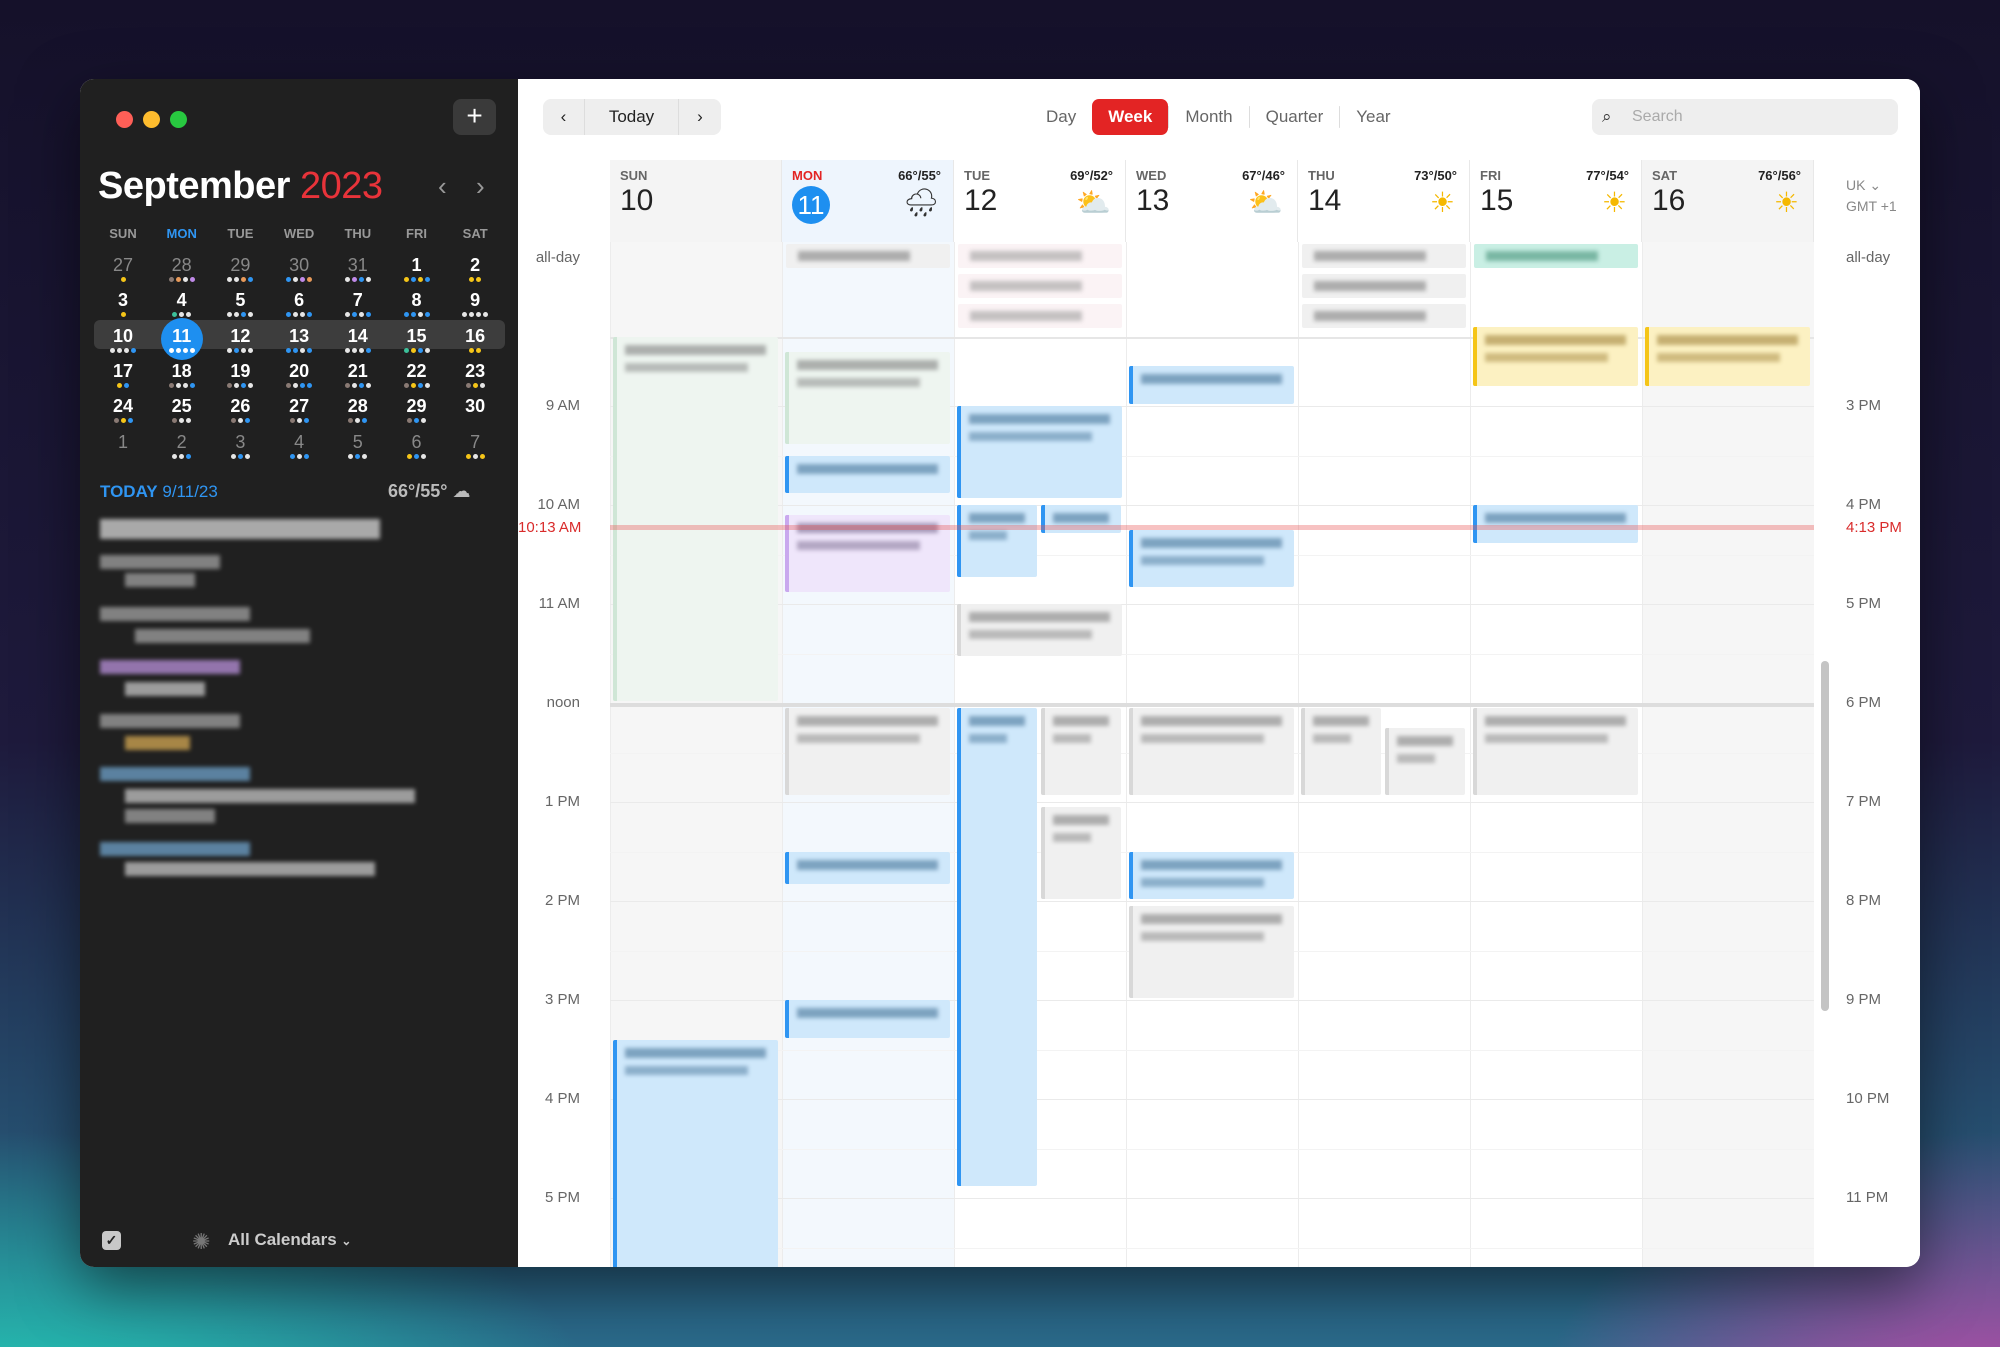 The height and width of the screenshot is (1347, 2000). I want to click on timezone-selector: UK ⌄ GMT +1, so click(1871, 196).